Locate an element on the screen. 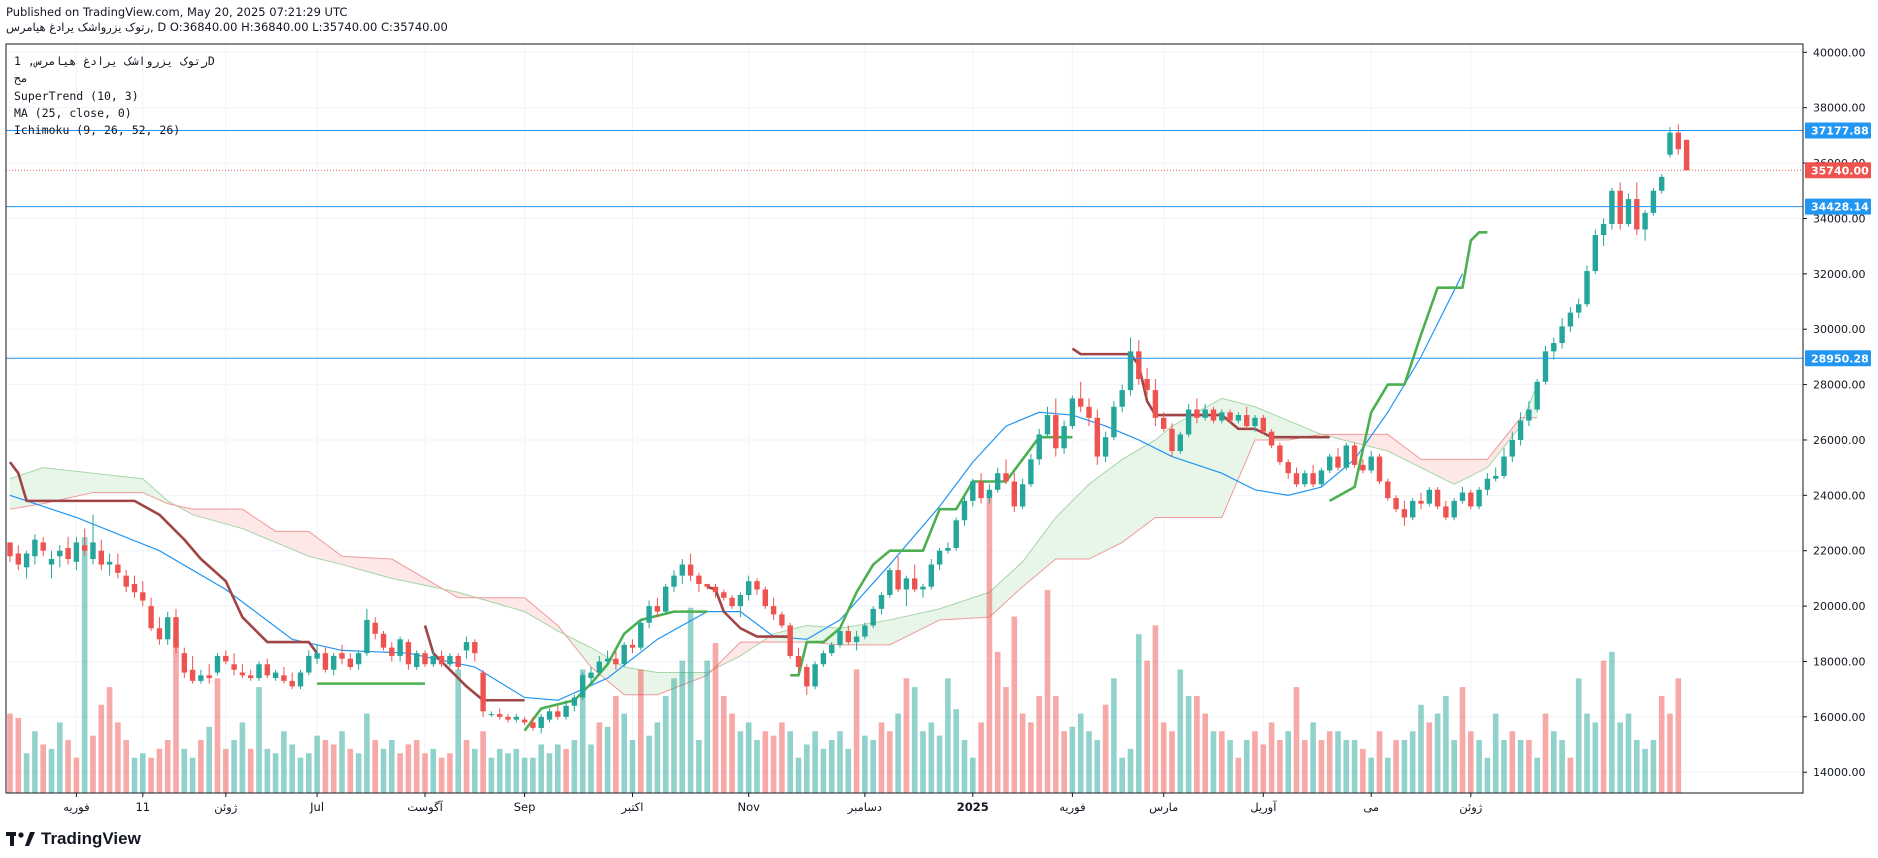 Image resolution: width=1878 pixels, height=858 pixels. legend-supertrend: SuperTrend (10, 3) is located at coordinates (76, 96).